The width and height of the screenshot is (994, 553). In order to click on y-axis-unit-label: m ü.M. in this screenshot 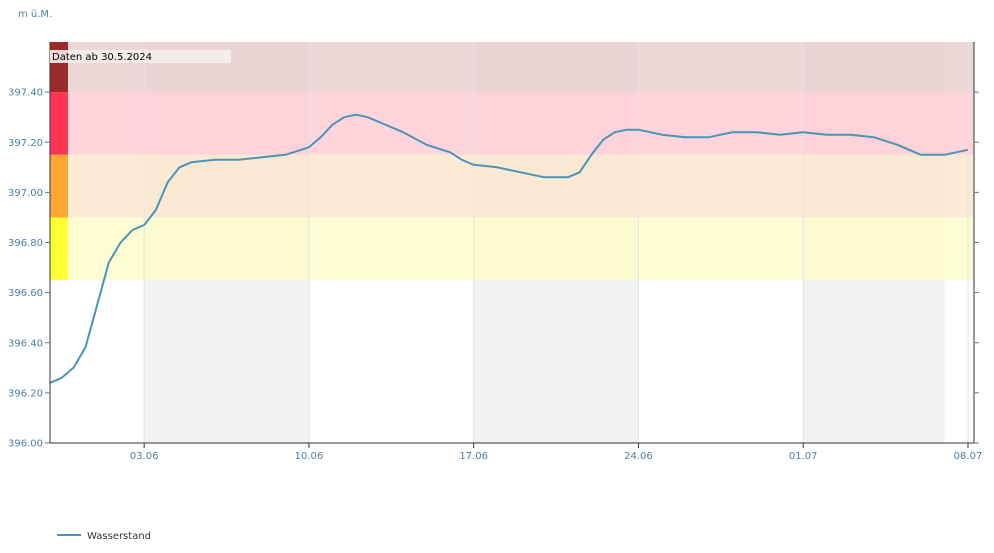, I will do `click(35, 14)`.